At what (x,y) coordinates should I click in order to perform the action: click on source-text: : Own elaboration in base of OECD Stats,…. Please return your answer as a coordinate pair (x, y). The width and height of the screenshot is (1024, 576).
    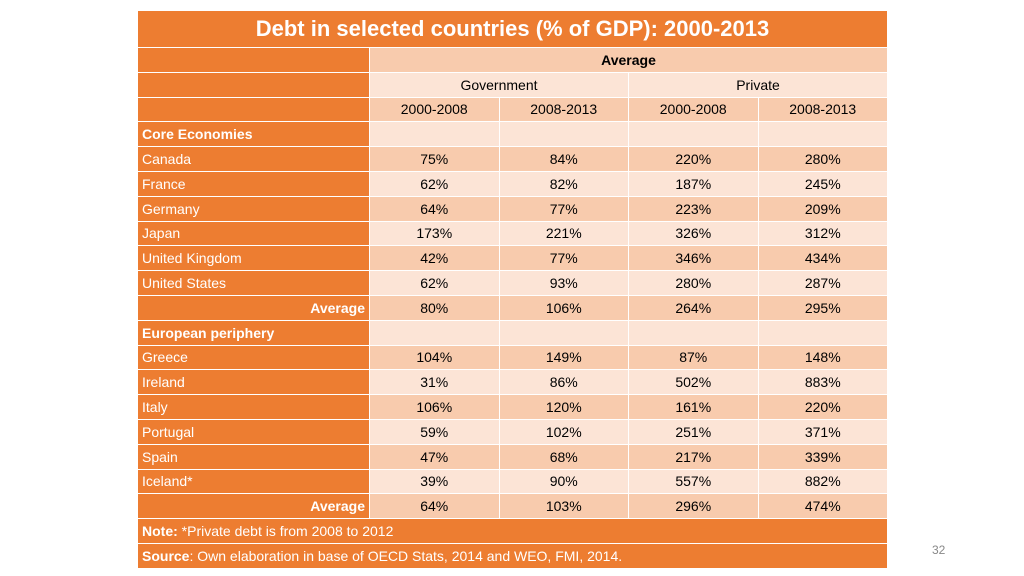
    Looking at the image, I should click on (406, 555).